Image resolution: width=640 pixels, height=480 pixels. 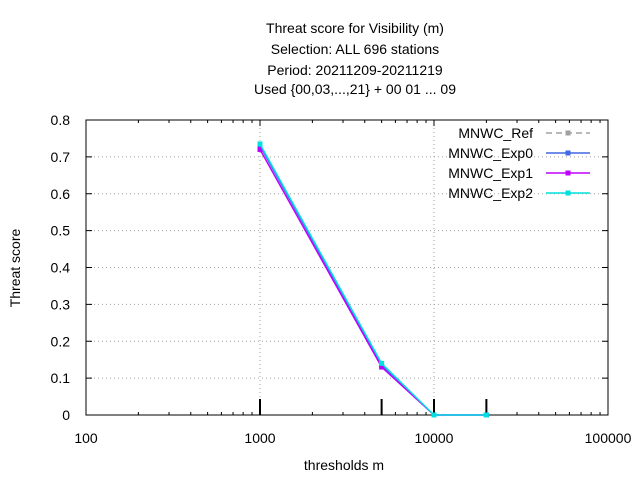 I want to click on title-line-1: Threat score for Visibility (m), so click(x=355, y=28).